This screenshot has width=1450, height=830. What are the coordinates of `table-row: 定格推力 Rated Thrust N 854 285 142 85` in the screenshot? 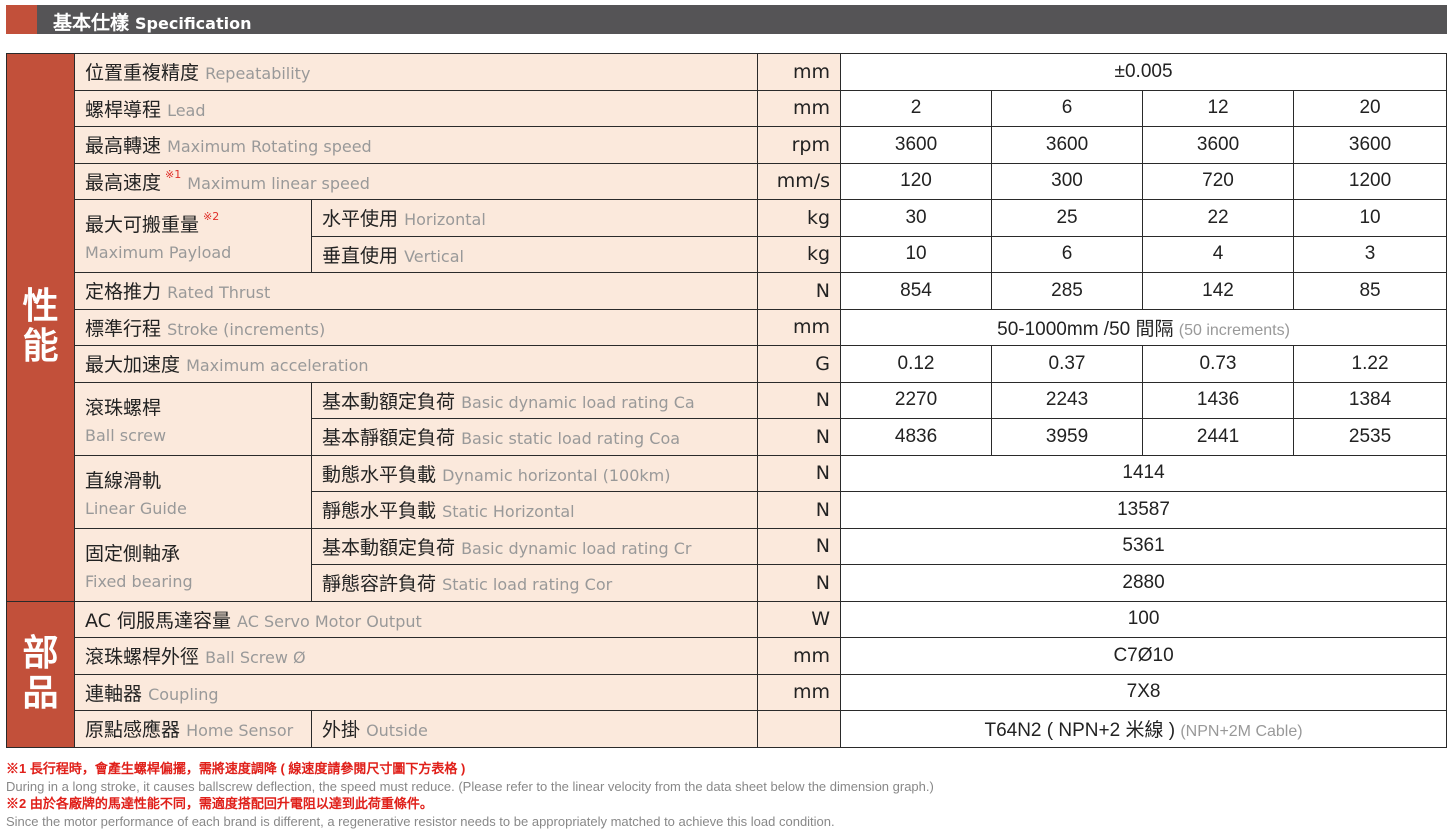 It's located at (727, 291).